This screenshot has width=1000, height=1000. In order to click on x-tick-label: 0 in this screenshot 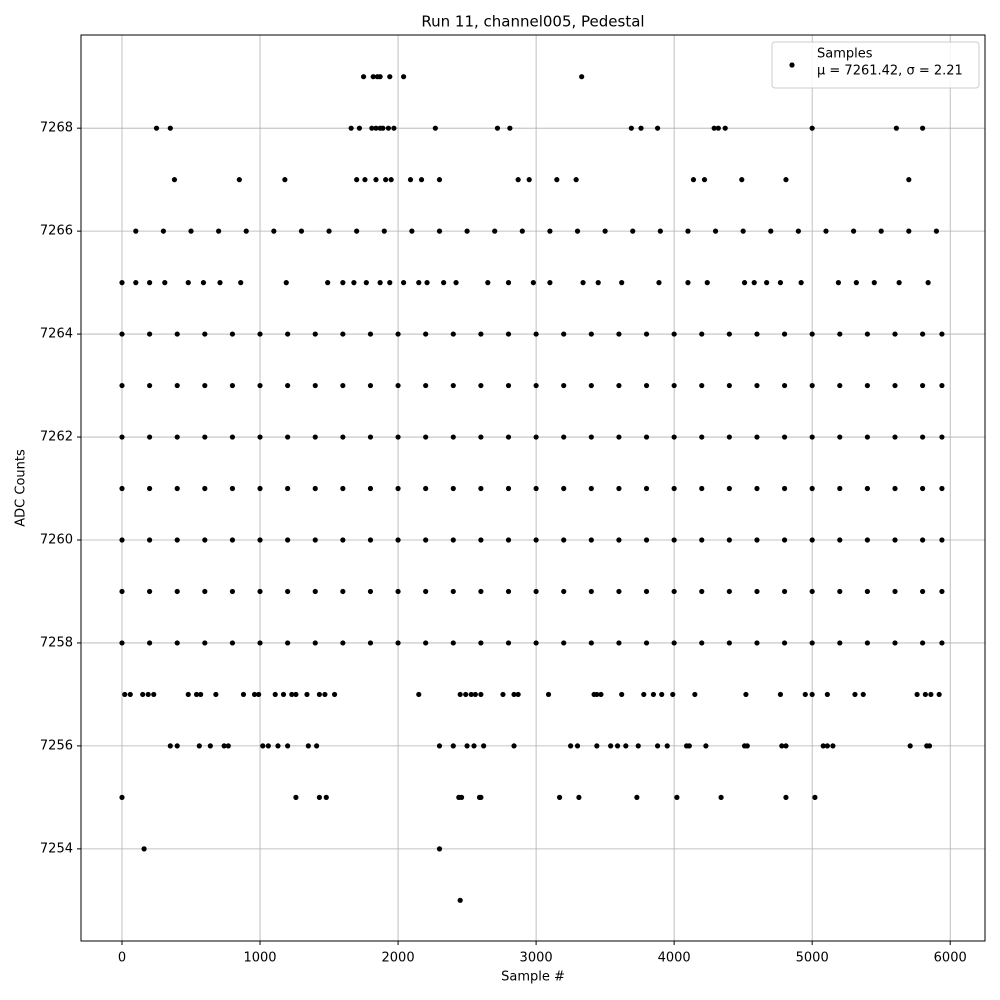, I will do `click(122, 958)`.